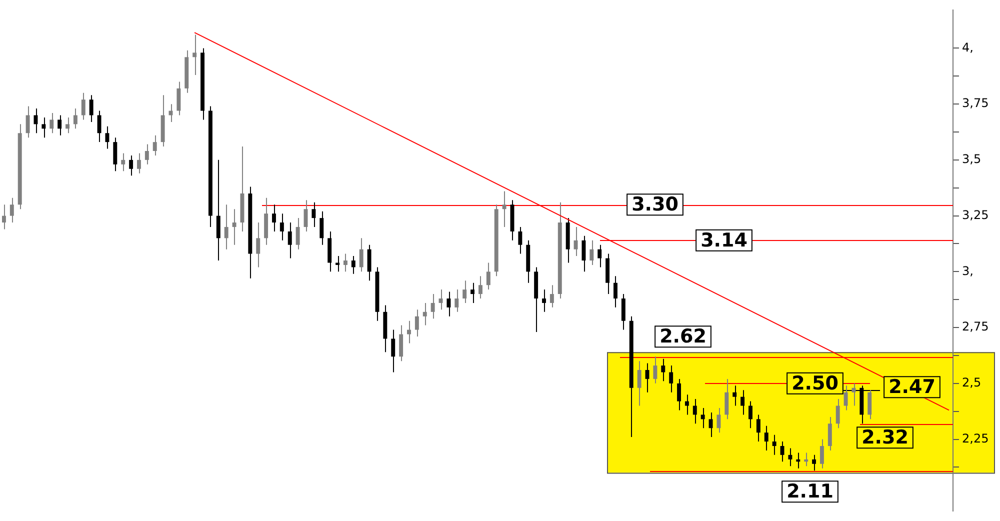  What do you see at coordinates (815, 383) in the screenshot?
I see `ref-line-label: 2.50` at bounding box center [815, 383].